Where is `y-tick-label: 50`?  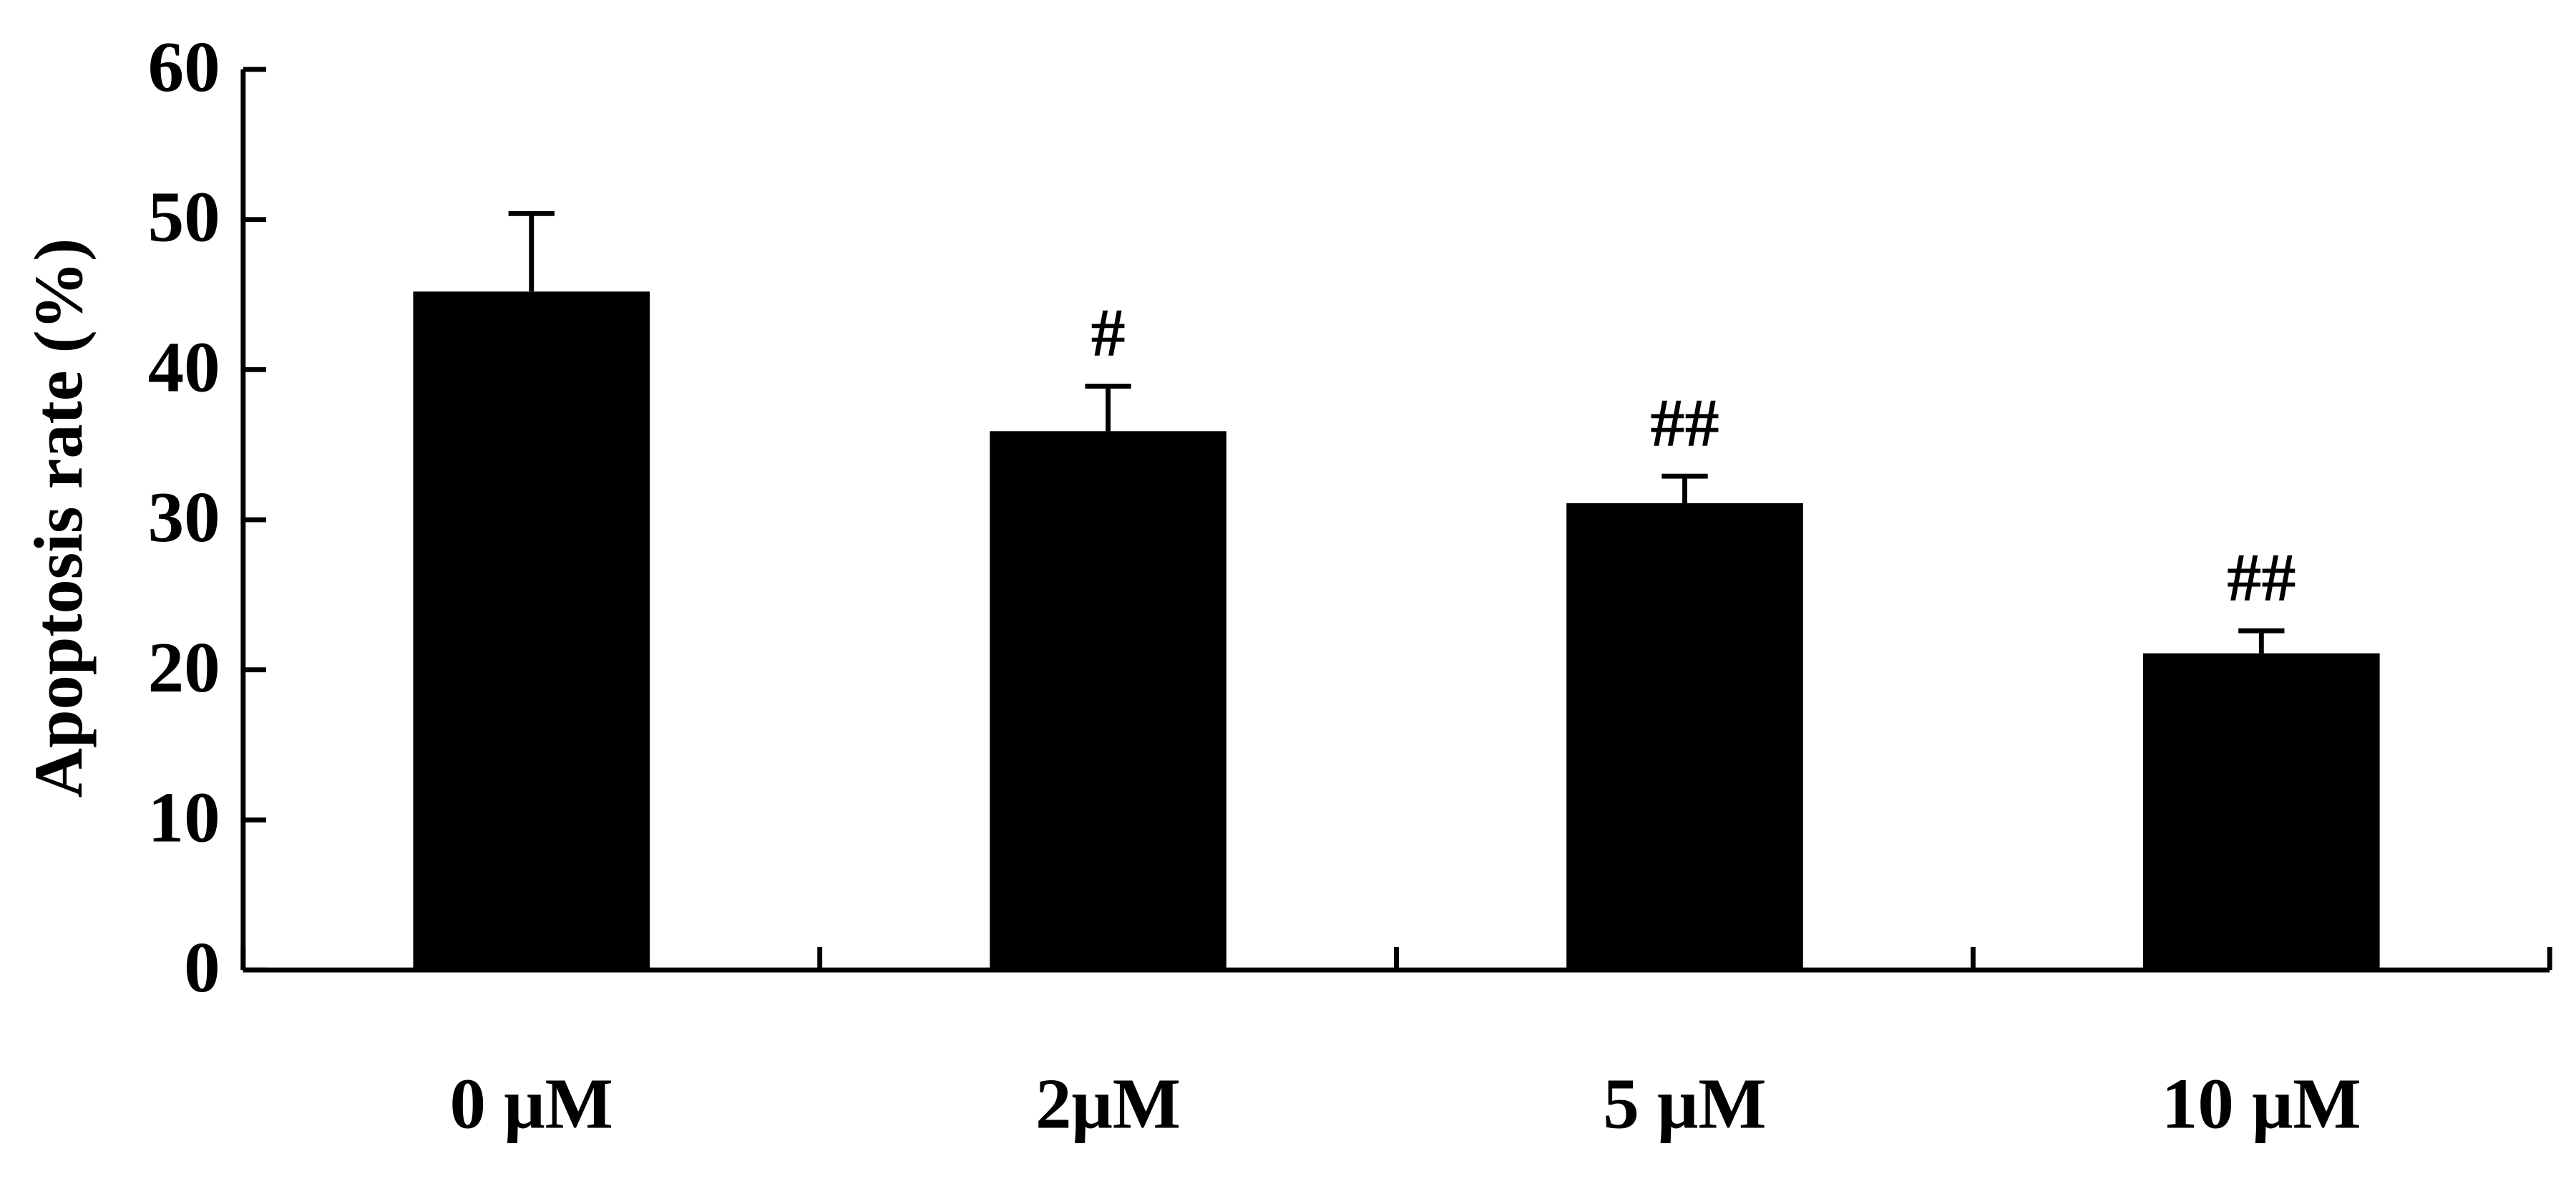
y-tick-label: 50 is located at coordinates (184, 217).